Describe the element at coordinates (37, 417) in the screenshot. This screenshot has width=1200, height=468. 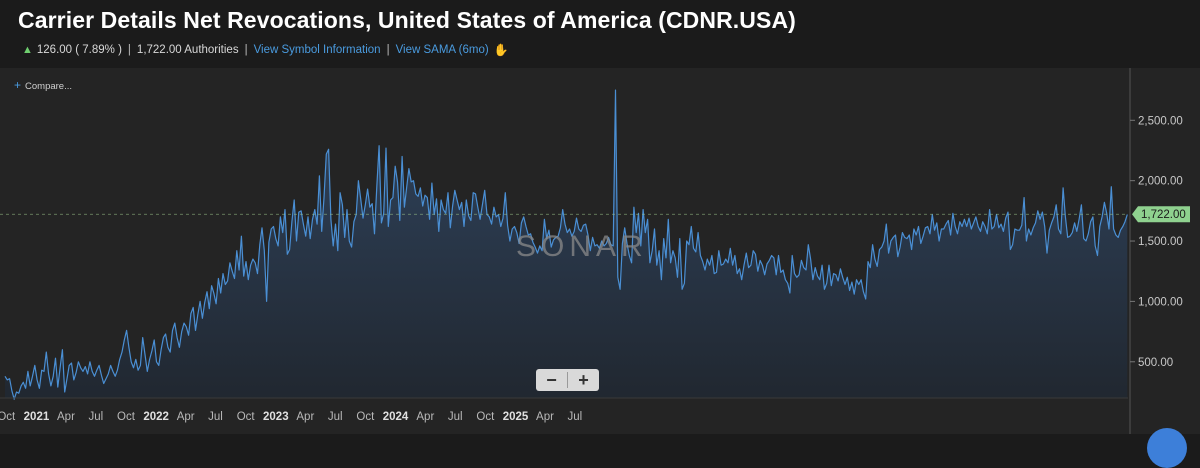
I see `x-tick-label: 2021` at that location.